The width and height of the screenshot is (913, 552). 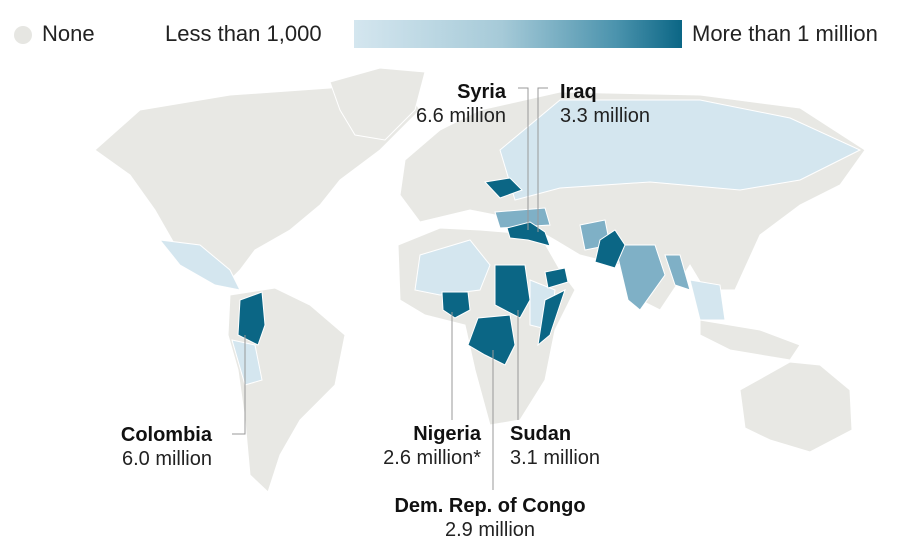 What do you see at coordinates (243, 33) in the screenshot?
I see `legend-low-label: Less than 1,000` at bounding box center [243, 33].